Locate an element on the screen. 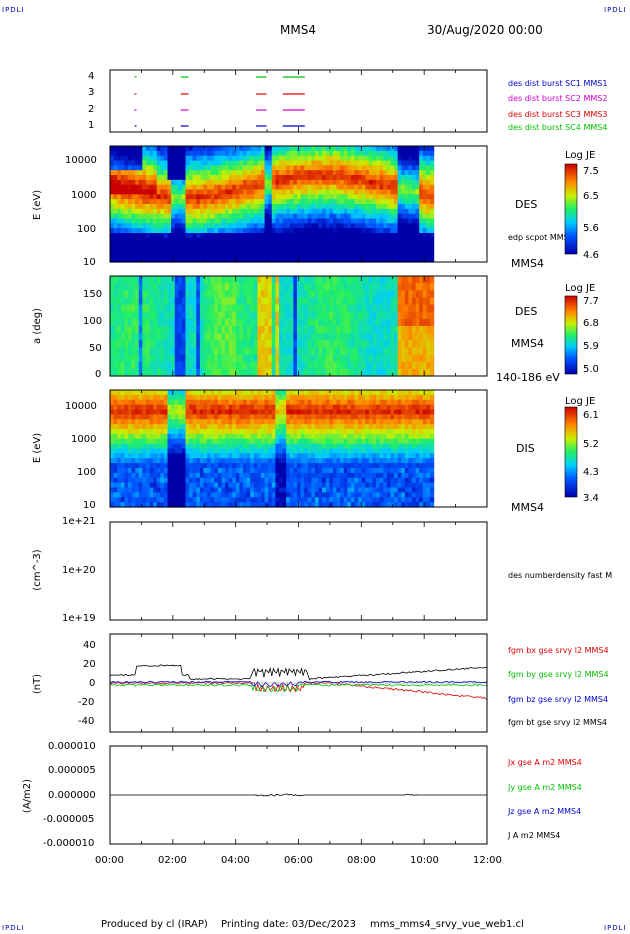  corner-label-tr: IPDLI is located at coordinates (615, 10).